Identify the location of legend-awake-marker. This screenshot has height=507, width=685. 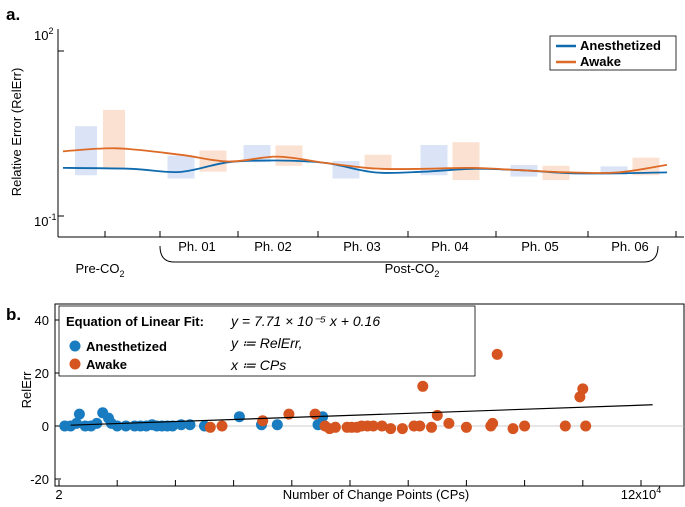
(75, 364).